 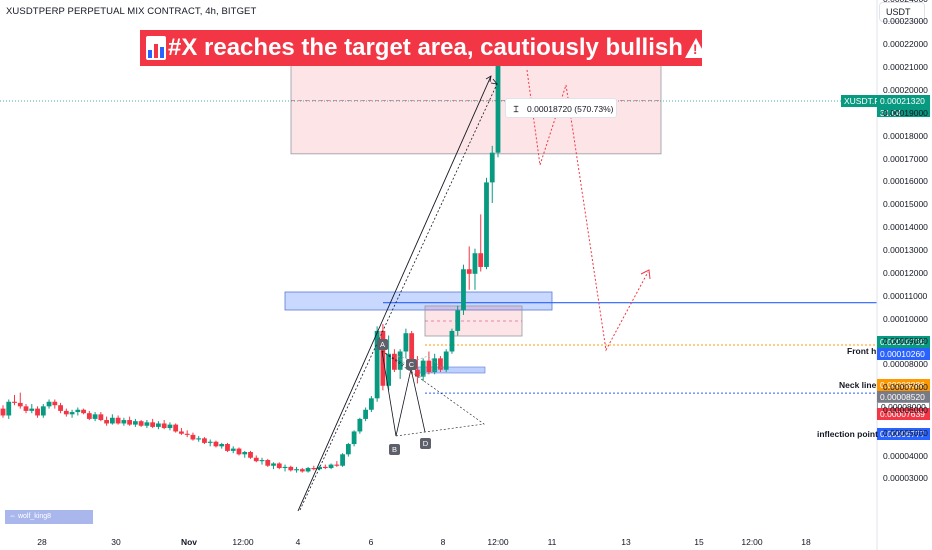 I want to click on x-tick-label: 28, so click(x=42, y=542).